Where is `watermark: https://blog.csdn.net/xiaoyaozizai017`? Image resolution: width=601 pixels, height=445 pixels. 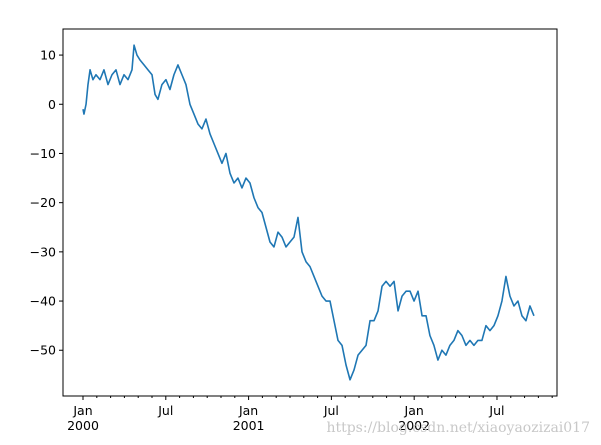 watermark: https://blog.csdn.net/xiaoyaozizai017 is located at coordinates (458, 428).